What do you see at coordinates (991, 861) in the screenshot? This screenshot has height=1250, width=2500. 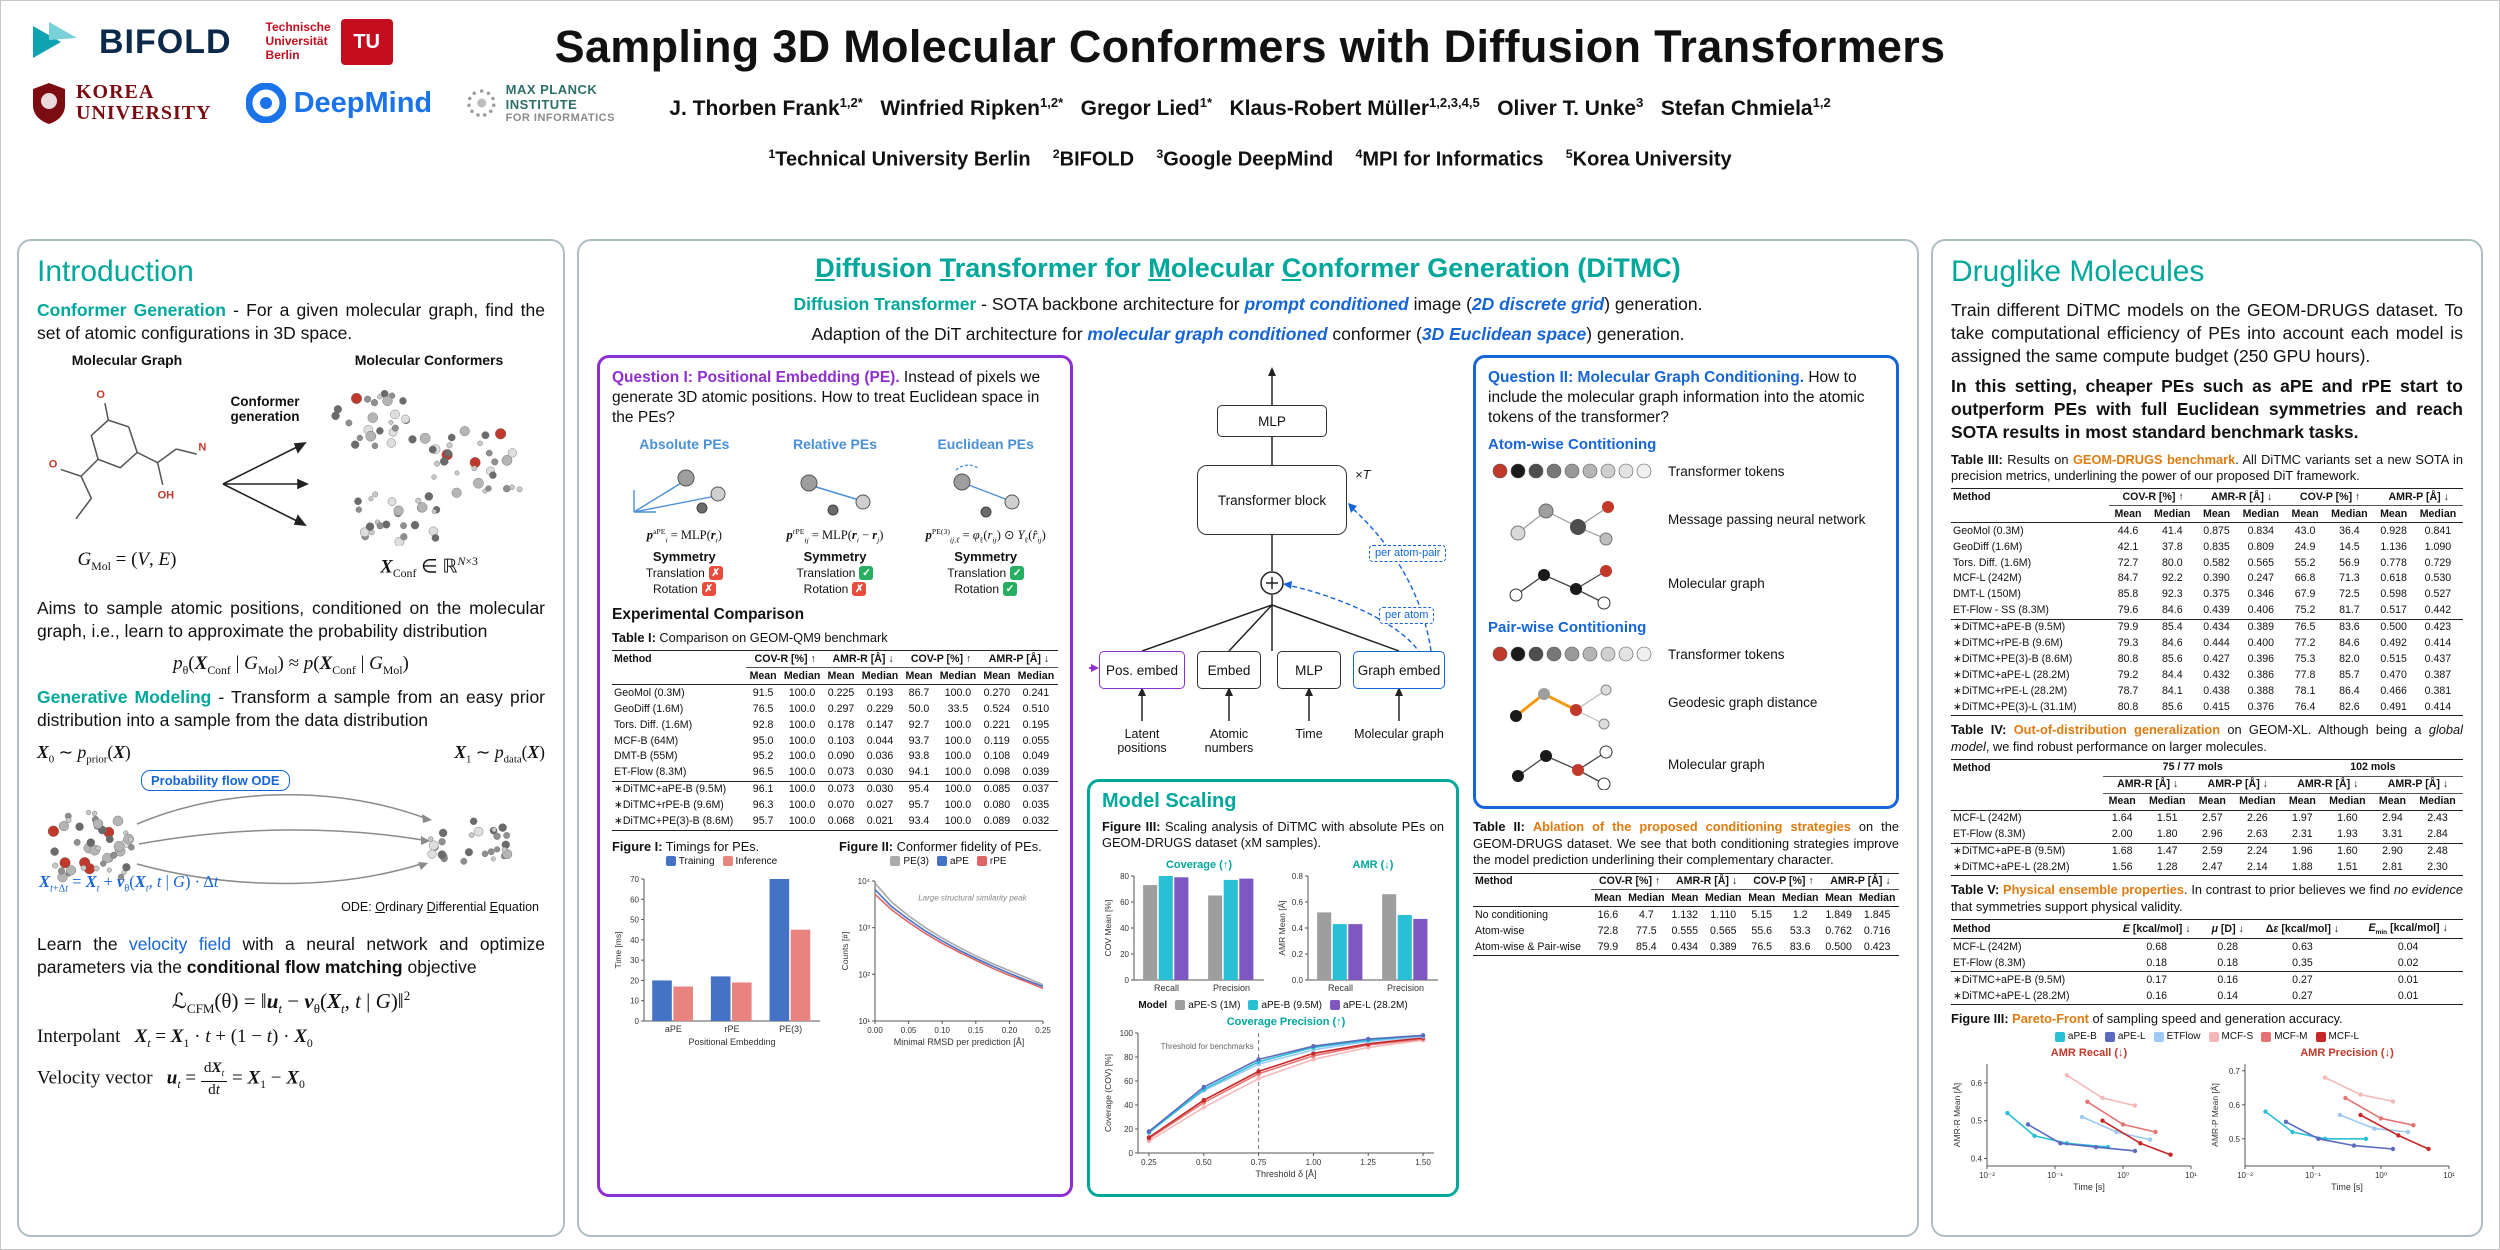 I see `legend-item: rPE` at bounding box center [991, 861].